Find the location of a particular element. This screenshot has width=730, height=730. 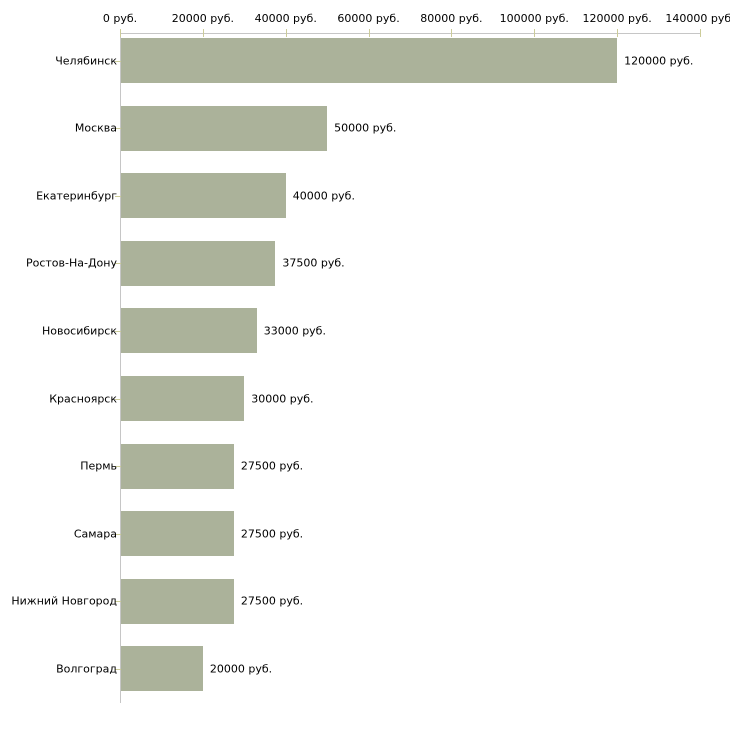

value-label: 37500 руб. is located at coordinates (313, 263).